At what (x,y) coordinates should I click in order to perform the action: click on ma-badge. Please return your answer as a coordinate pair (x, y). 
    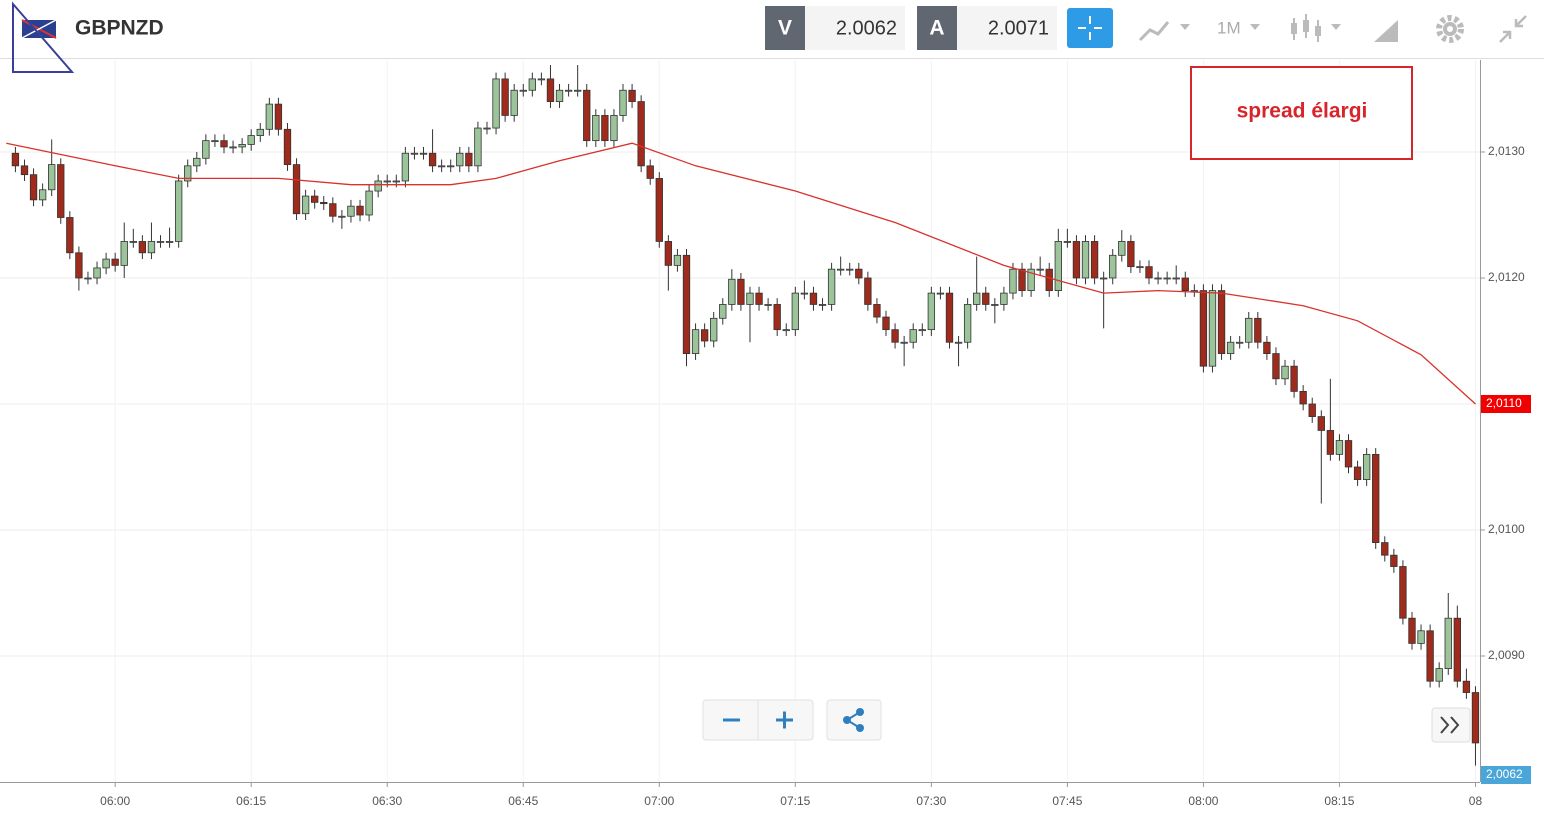
    Looking at the image, I should click on (1506, 403).